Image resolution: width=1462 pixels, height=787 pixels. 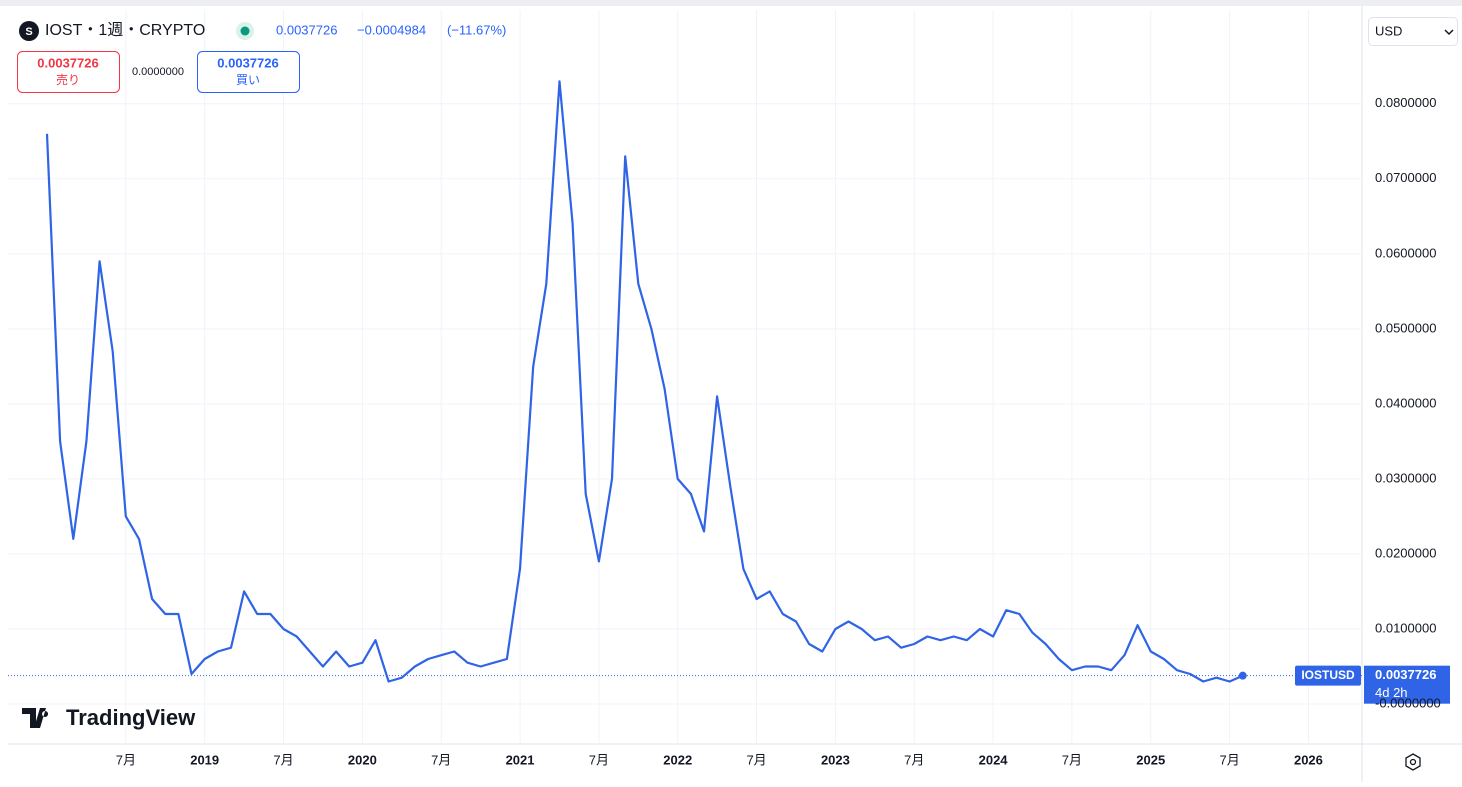 I want to click on last-point, so click(x=1242, y=675).